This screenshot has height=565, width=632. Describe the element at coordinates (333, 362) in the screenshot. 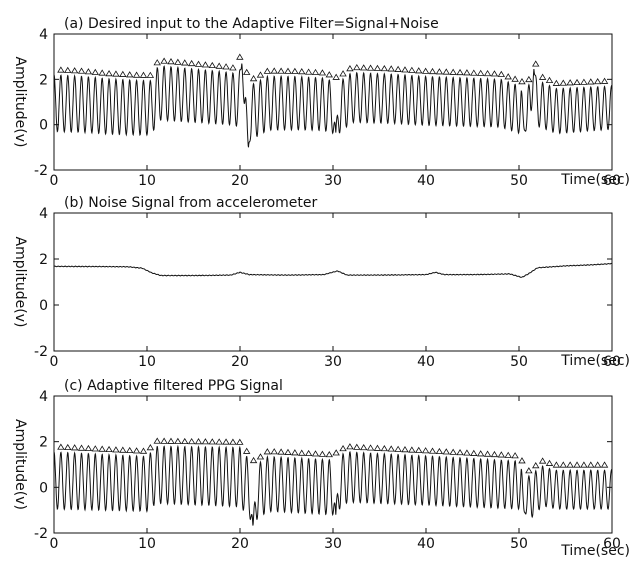

I see `x-tick-label: 30` at that location.